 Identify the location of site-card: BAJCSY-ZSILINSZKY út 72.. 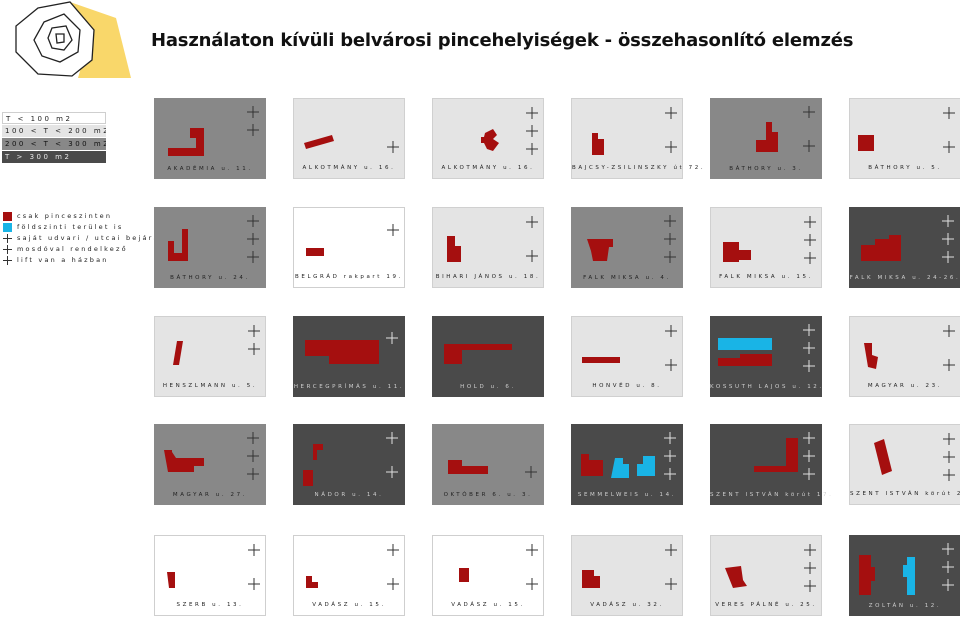
(638, 138).